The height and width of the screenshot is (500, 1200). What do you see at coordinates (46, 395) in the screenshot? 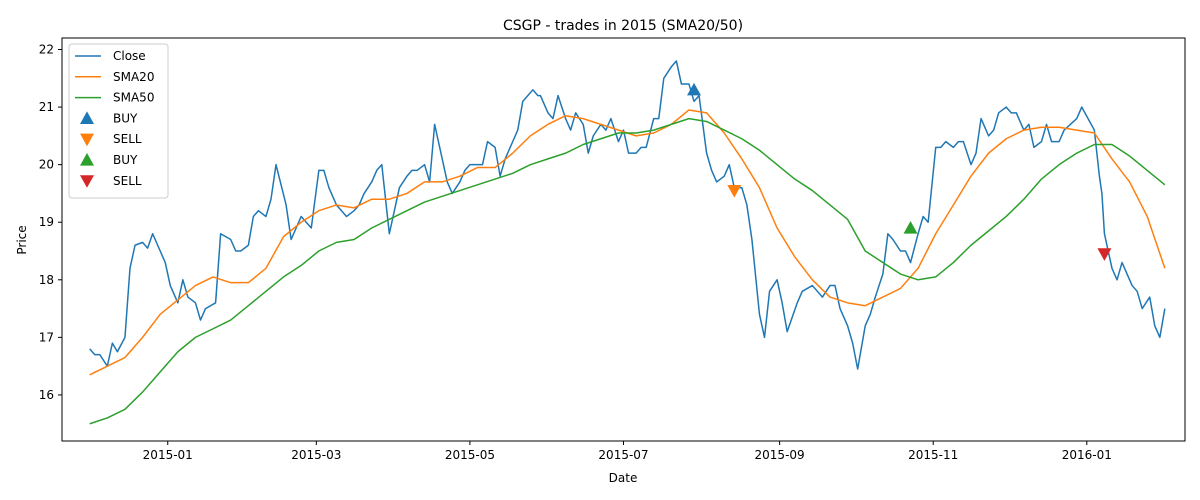
I see `y-tick-label: 16` at bounding box center [46, 395].